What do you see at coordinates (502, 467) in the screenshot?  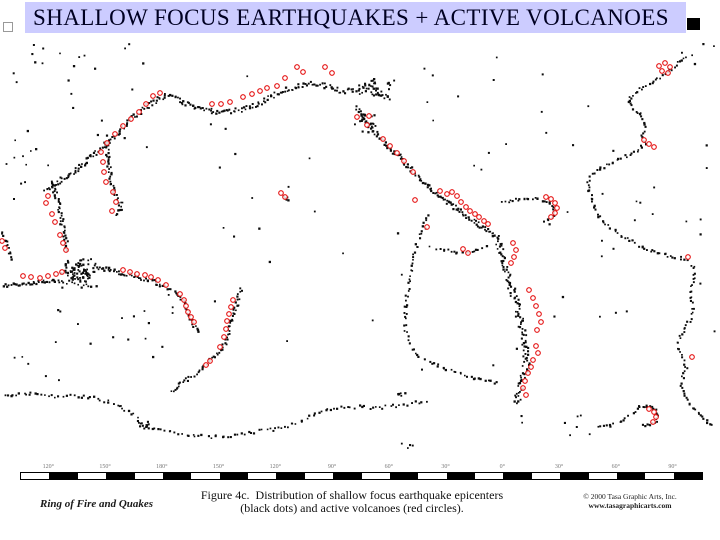 I see `scalebar-label: 0°` at bounding box center [502, 467].